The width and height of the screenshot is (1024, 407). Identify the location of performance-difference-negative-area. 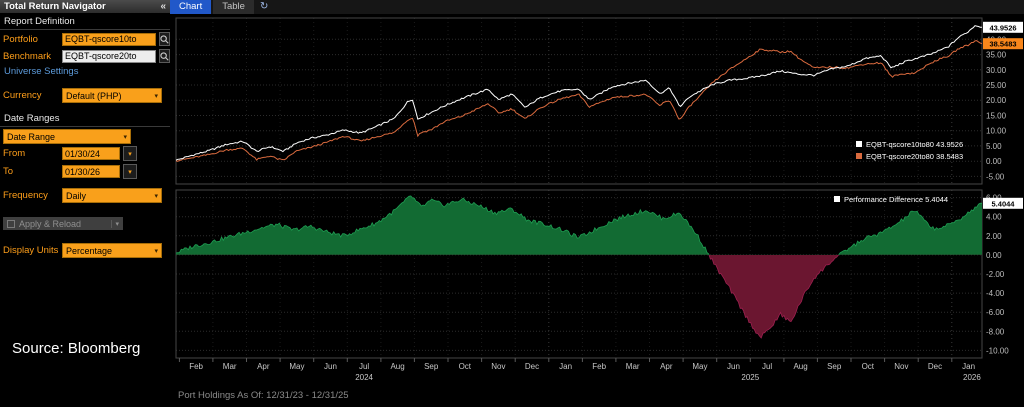
(774, 296).